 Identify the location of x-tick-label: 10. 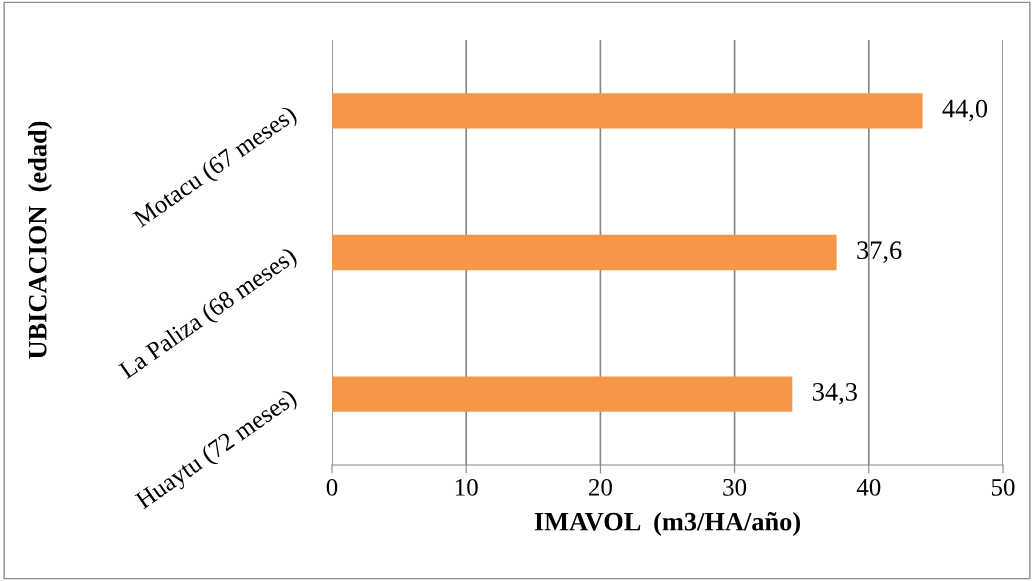
(466, 487).